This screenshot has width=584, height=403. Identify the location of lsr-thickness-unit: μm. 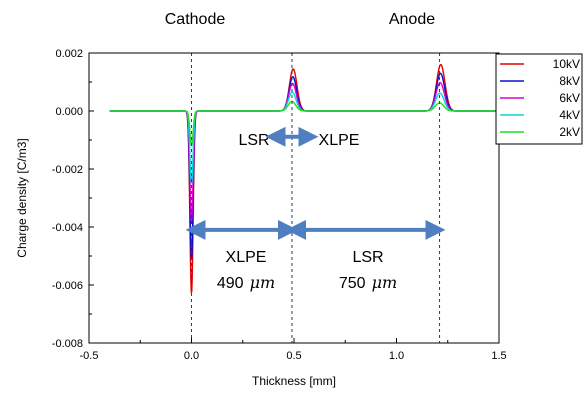
(385, 282).